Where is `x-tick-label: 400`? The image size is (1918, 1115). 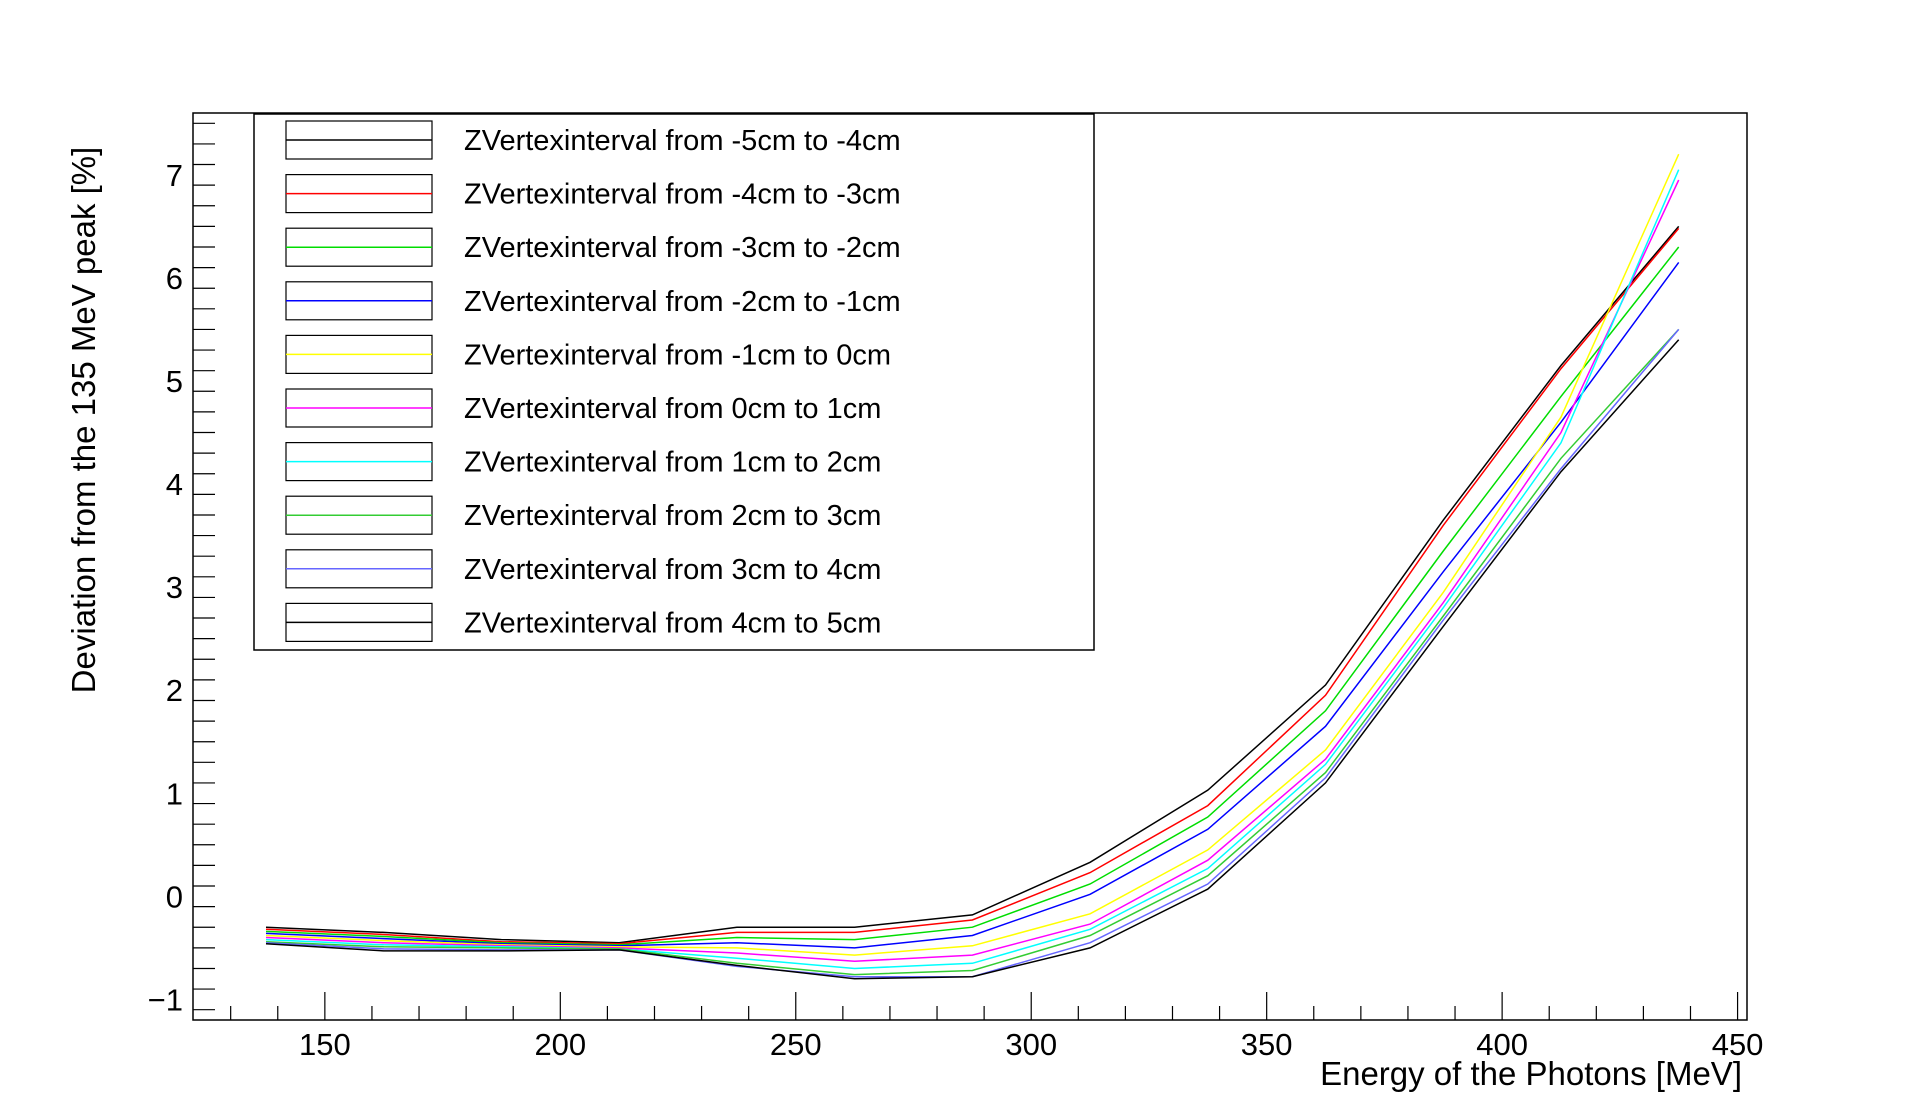
x-tick-label: 400 is located at coordinates (1502, 1044).